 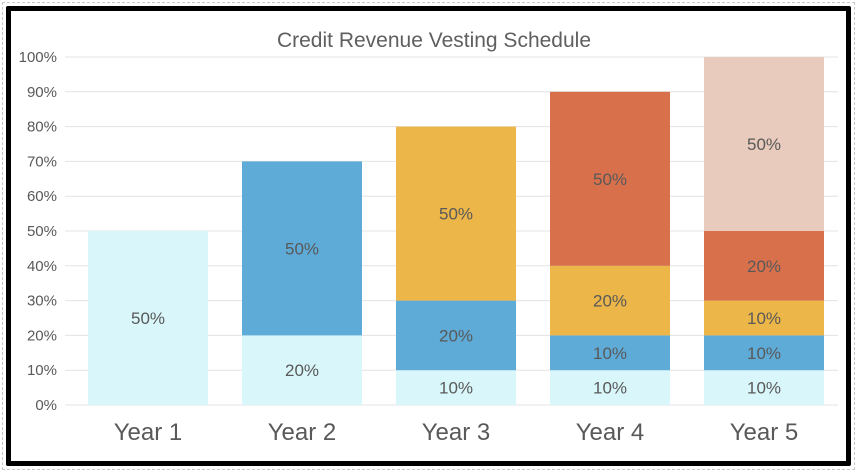 What do you see at coordinates (42, 335) in the screenshot?
I see `y-tick-label: 20%` at bounding box center [42, 335].